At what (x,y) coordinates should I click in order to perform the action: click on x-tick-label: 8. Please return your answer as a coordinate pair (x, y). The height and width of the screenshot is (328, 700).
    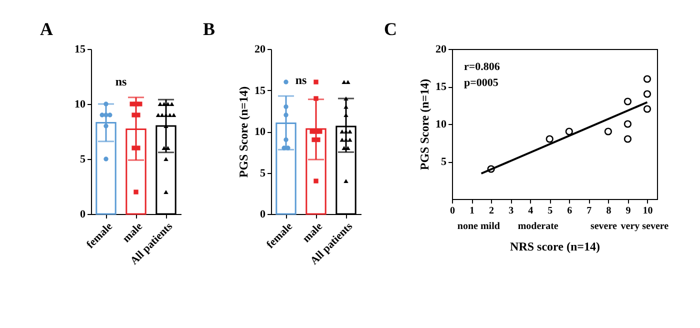
    Looking at the image, I should click on (609, 211).